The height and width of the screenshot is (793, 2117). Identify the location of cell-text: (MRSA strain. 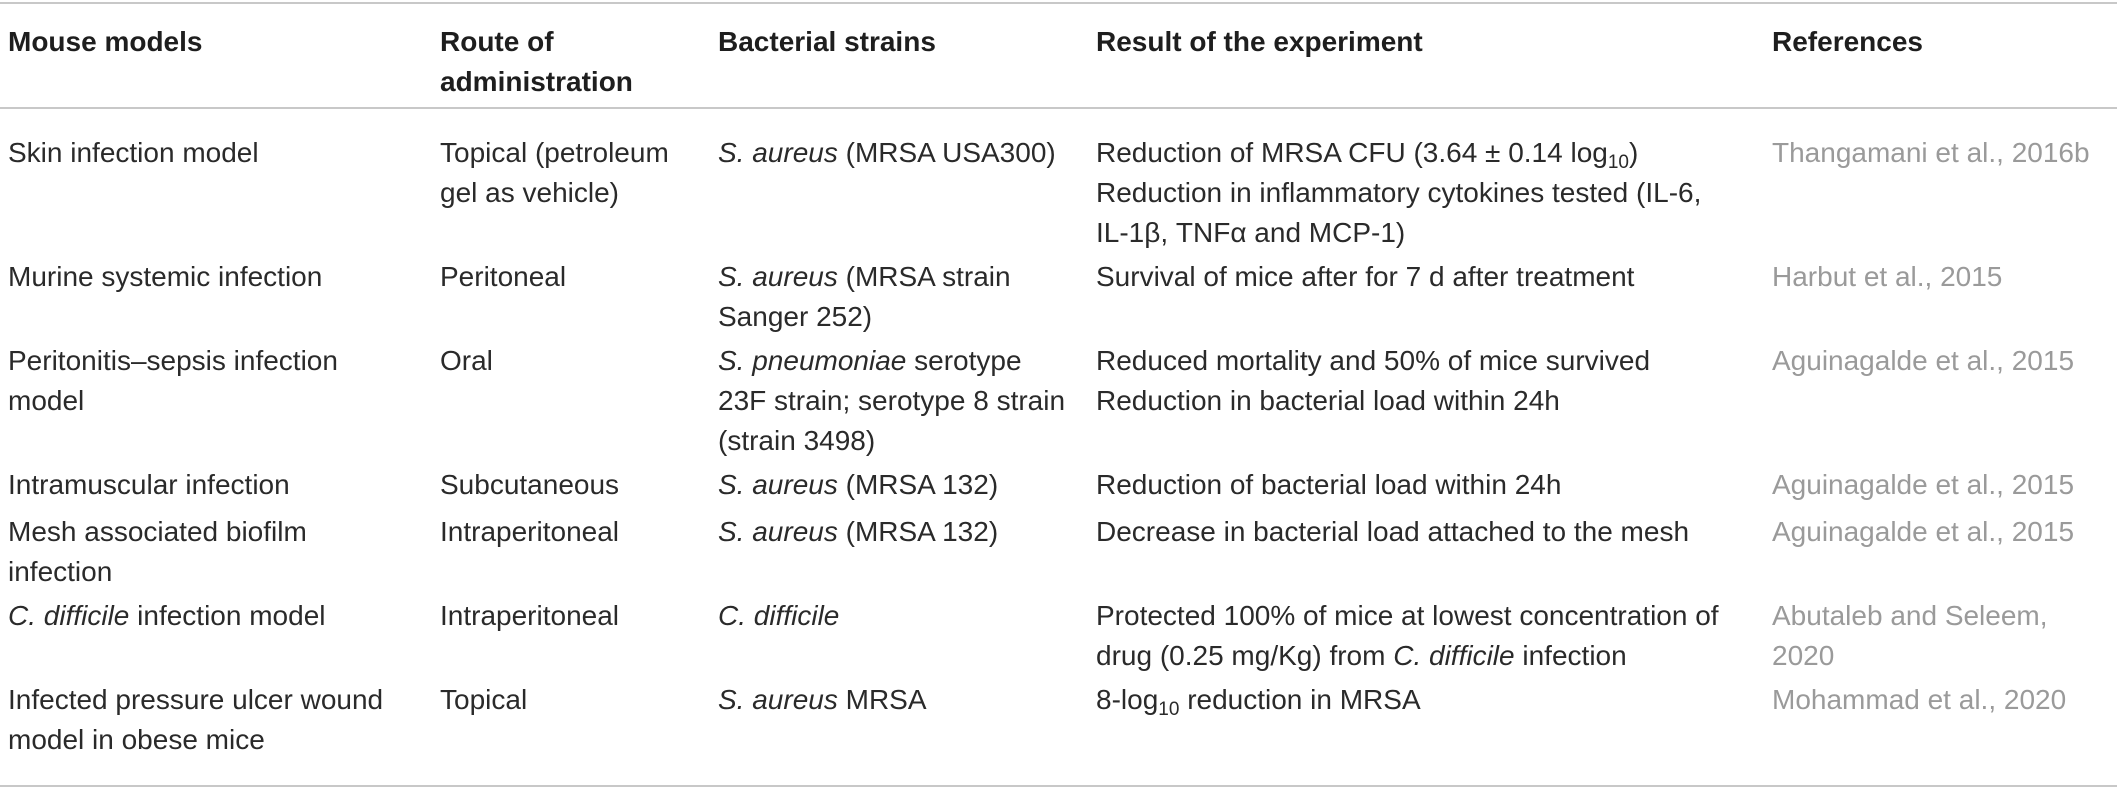
(928, 276).